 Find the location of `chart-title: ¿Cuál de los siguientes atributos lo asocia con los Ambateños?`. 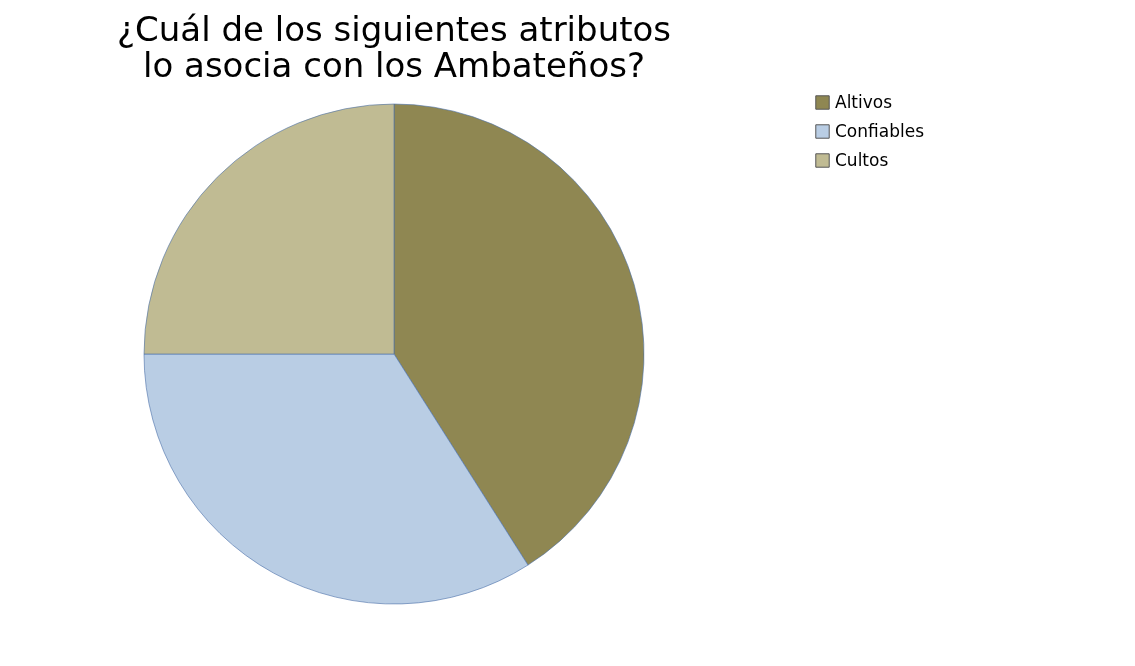

chart-title: ¿Cuál de los siguientes atributos lo asocia con los Ambateños? is located at coordinates (394, 47).